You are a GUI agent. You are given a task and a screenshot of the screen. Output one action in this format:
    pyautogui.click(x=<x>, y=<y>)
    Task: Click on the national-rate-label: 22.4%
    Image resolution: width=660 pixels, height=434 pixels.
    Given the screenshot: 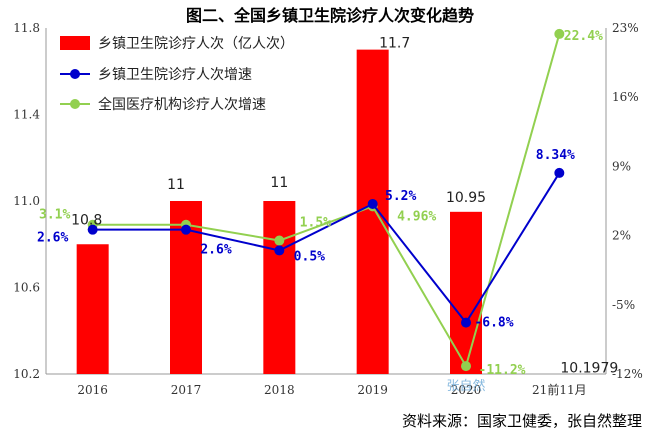 What is the action you would take?
    pyautogui.click(x=583, y=36)
    